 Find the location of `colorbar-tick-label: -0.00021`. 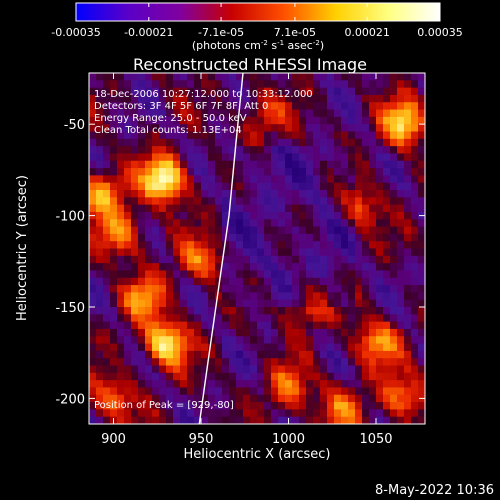

colorbar-tick-label: -0.00021 is located at coordinates (148, 32).